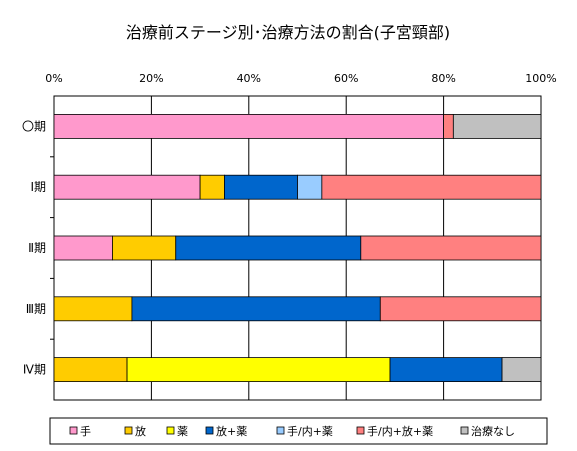  What do you see at coordinates (140, 431) in the screenshot?
I see `legend-label: 放` at bounding box center [140, 431].